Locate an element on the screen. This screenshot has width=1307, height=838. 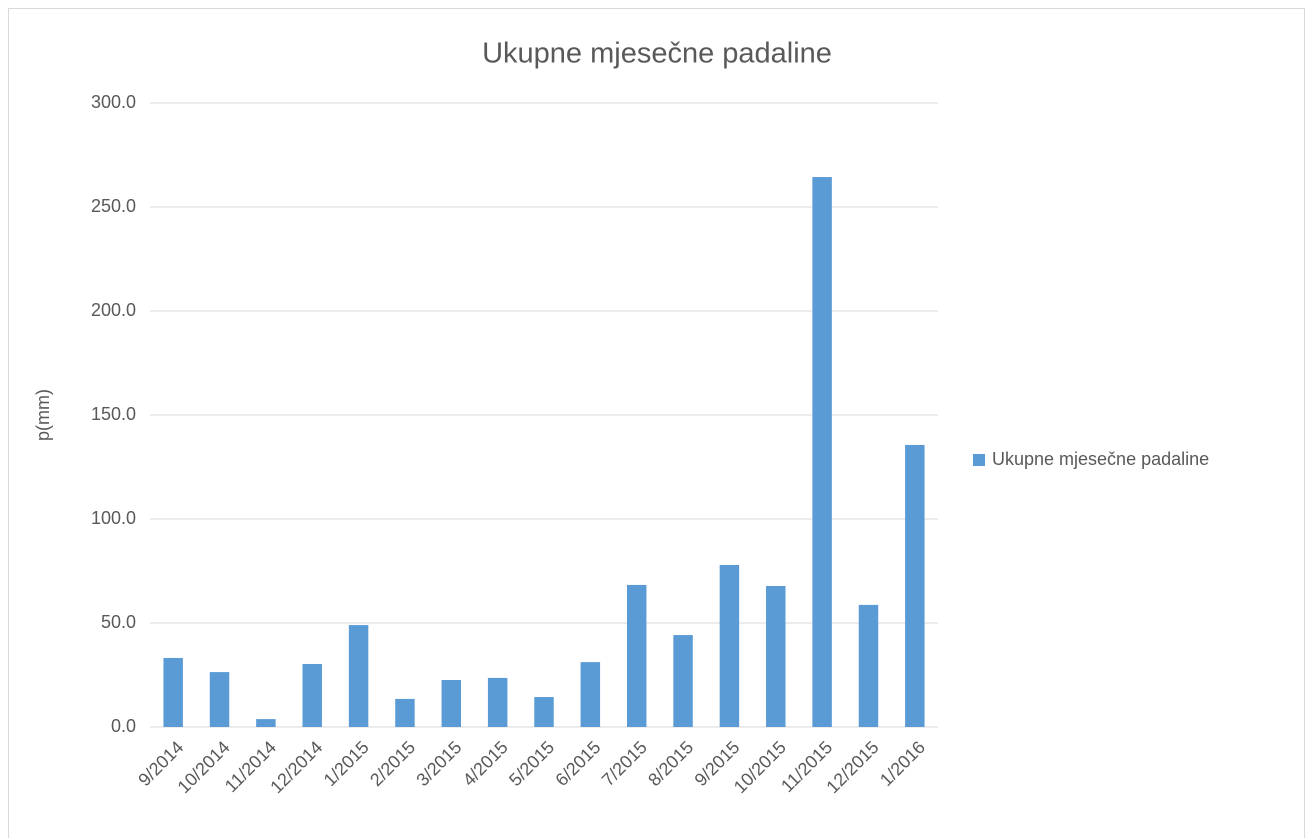
y-tick-label: 100.0 is located at coordinates (113, 518).